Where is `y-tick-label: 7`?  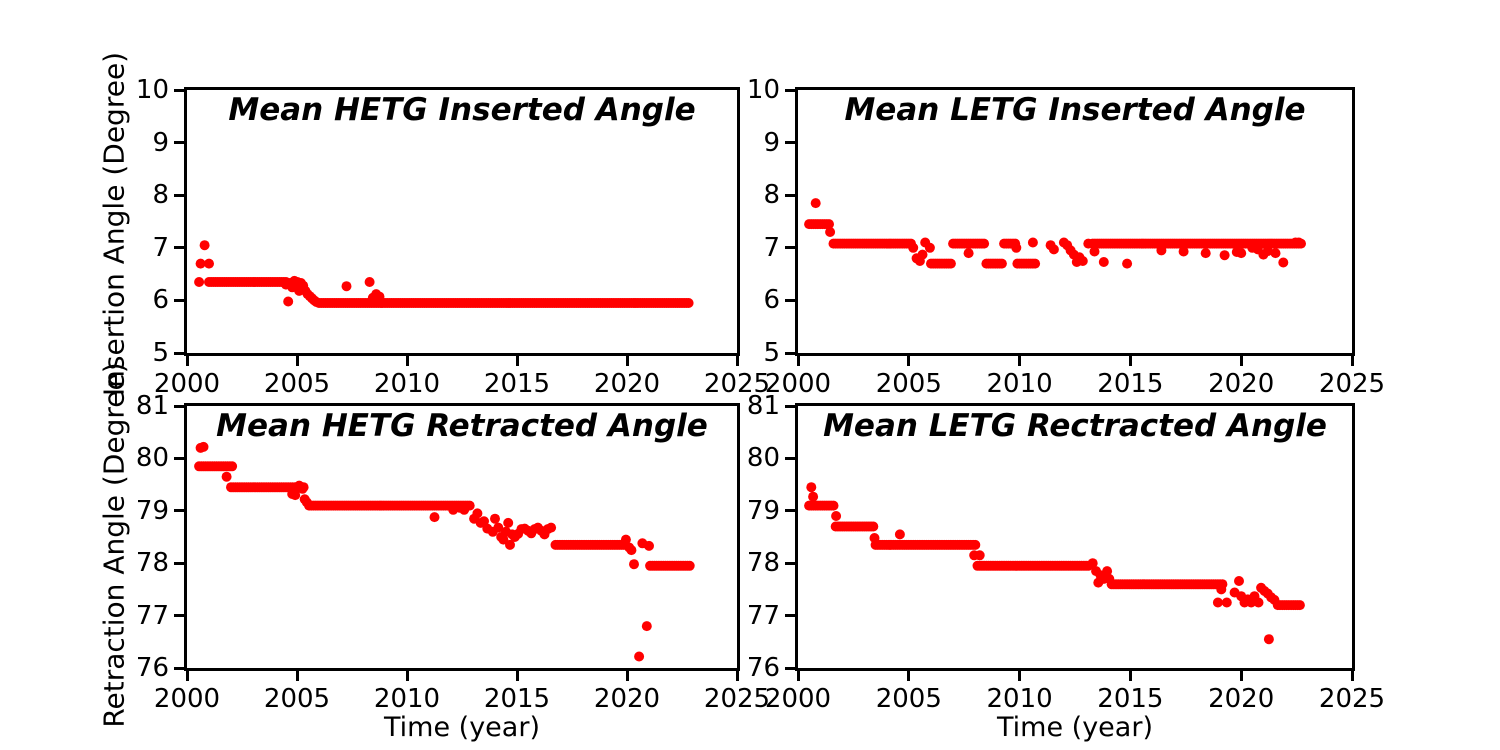
y-tick-label: 7 is located at coordinates (771, 247).